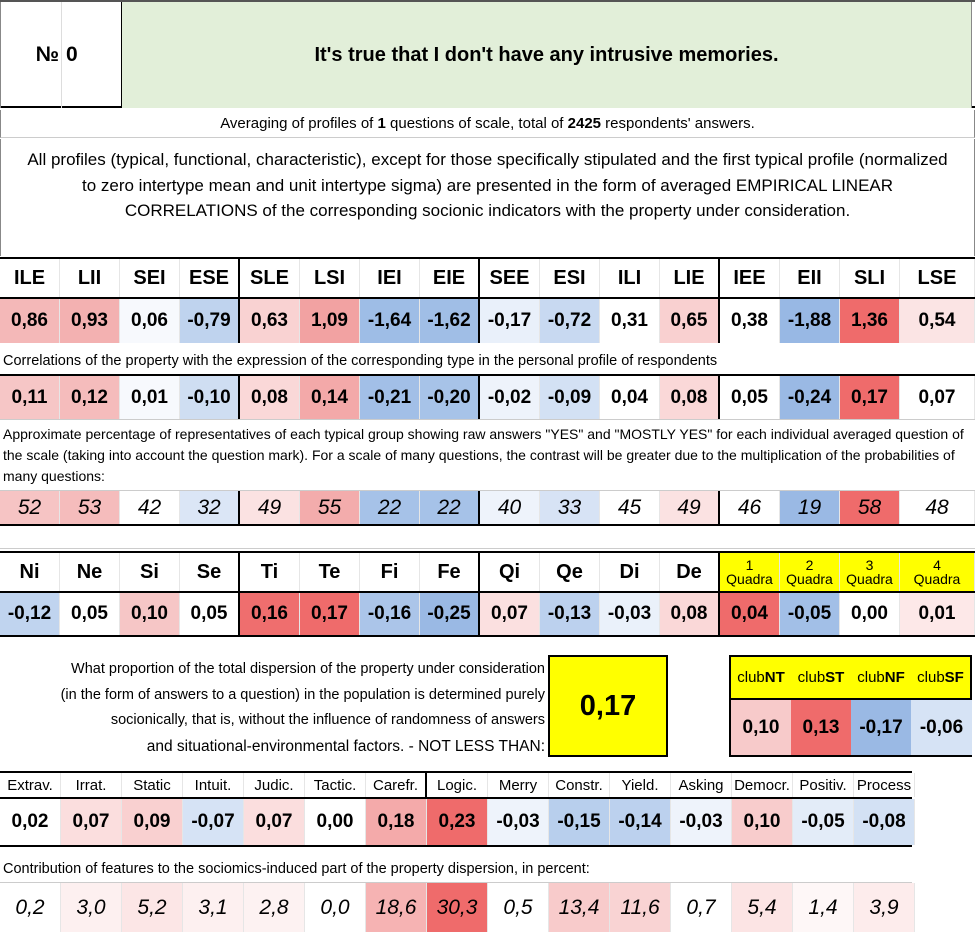 This screenshot has height=935, width=975. What do you see at coordinates (761, 727) in the screenshot?
I see `club-value: 0,10` at bounding box center [761, 727].